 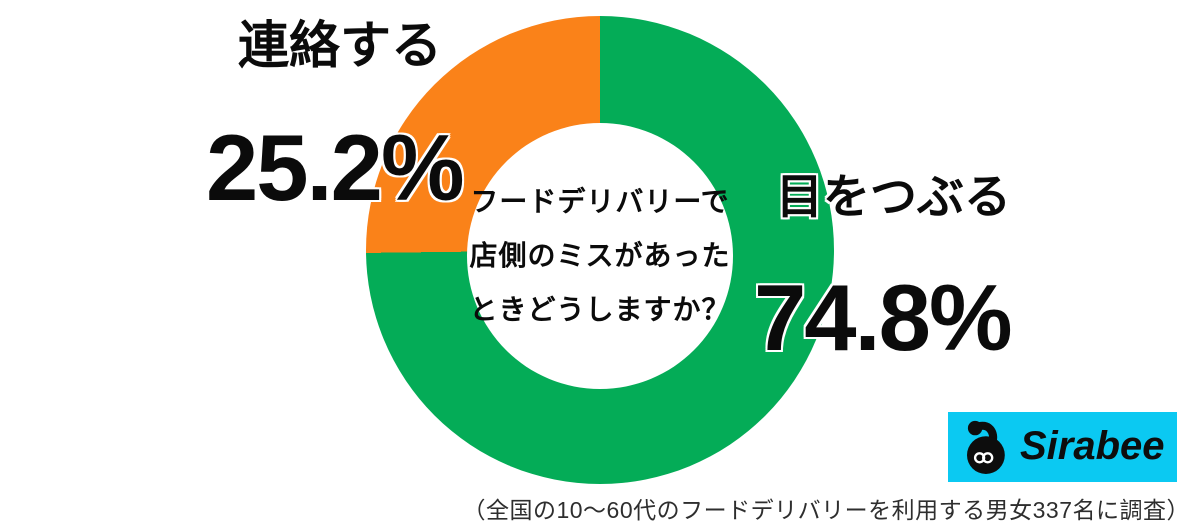 I want to click on sirabee-mascot-icon, so click(x=986, y=447).